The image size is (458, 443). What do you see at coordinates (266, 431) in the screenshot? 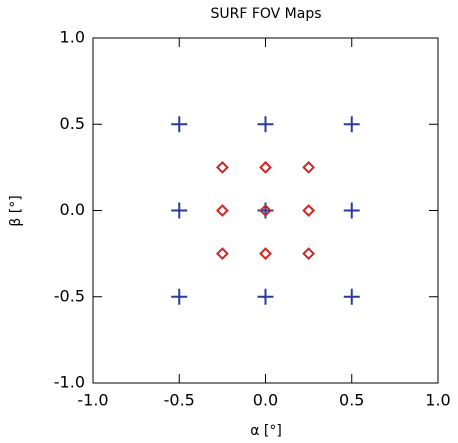
I see `x-axis-label: α [°]` at bounding box center [266, 431].